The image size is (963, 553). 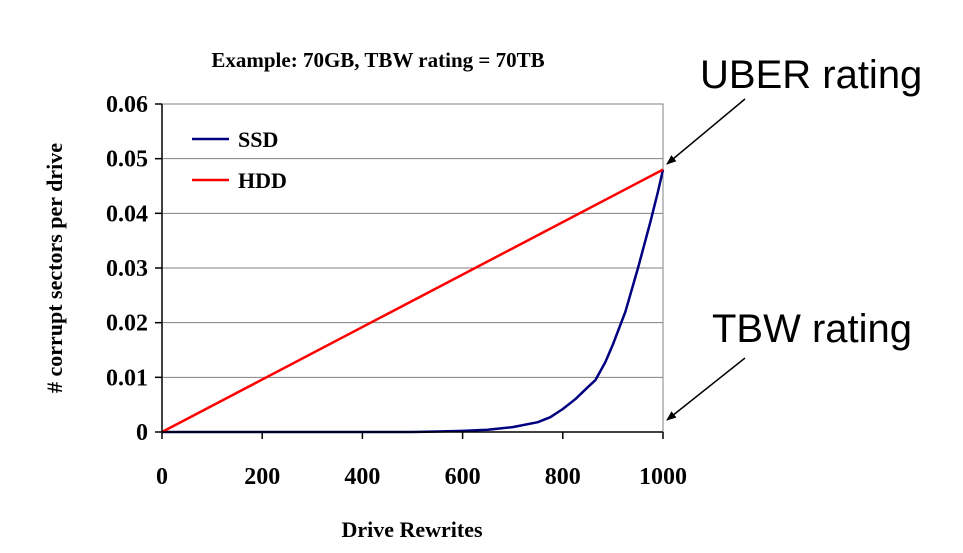 I want to click on x-tick-label: 200, so click(x=262, y=477).